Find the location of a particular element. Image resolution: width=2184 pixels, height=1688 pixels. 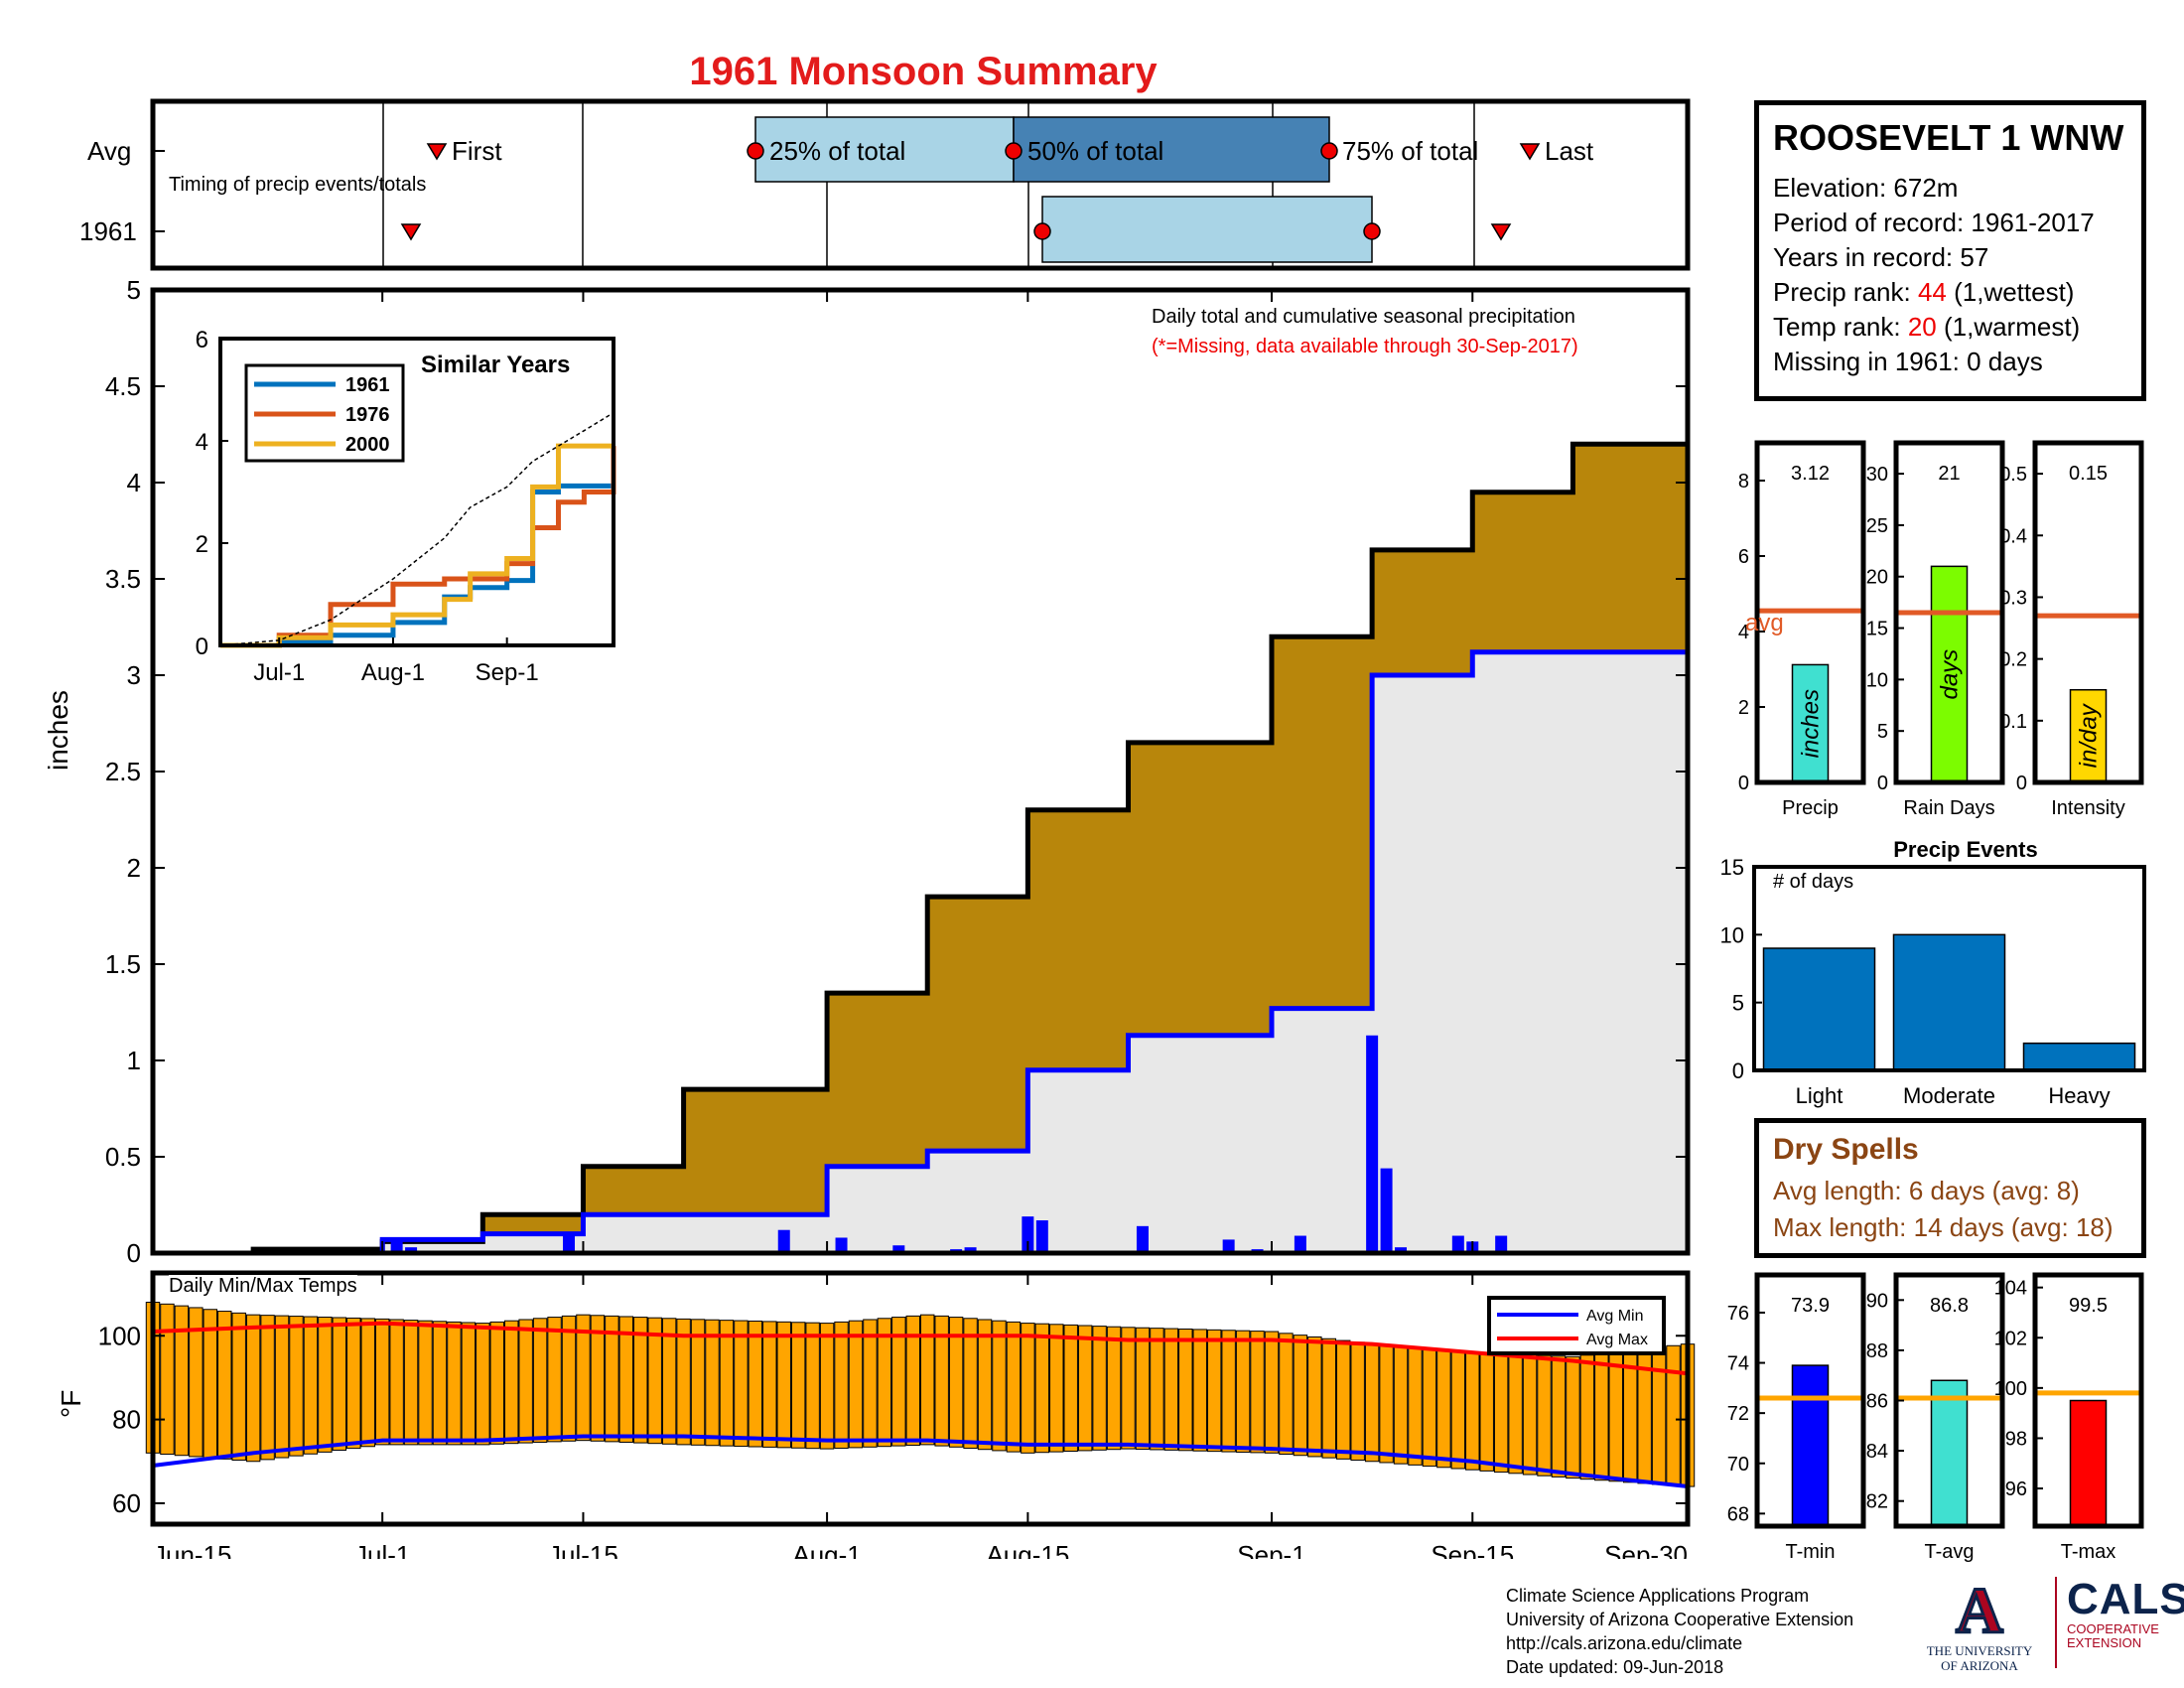

precip-rank-value: 44 is located at coordinates (1932, 292).